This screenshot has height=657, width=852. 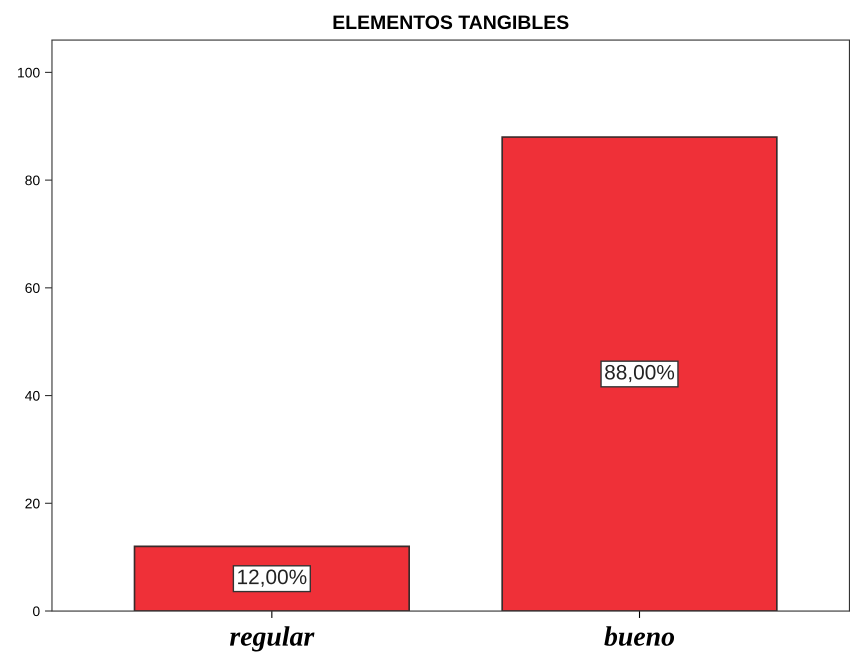 What do you see at coordinates (272, 639) in the screenshot?
I see `x-tick-label: regular` at bounding box center [272, 639].